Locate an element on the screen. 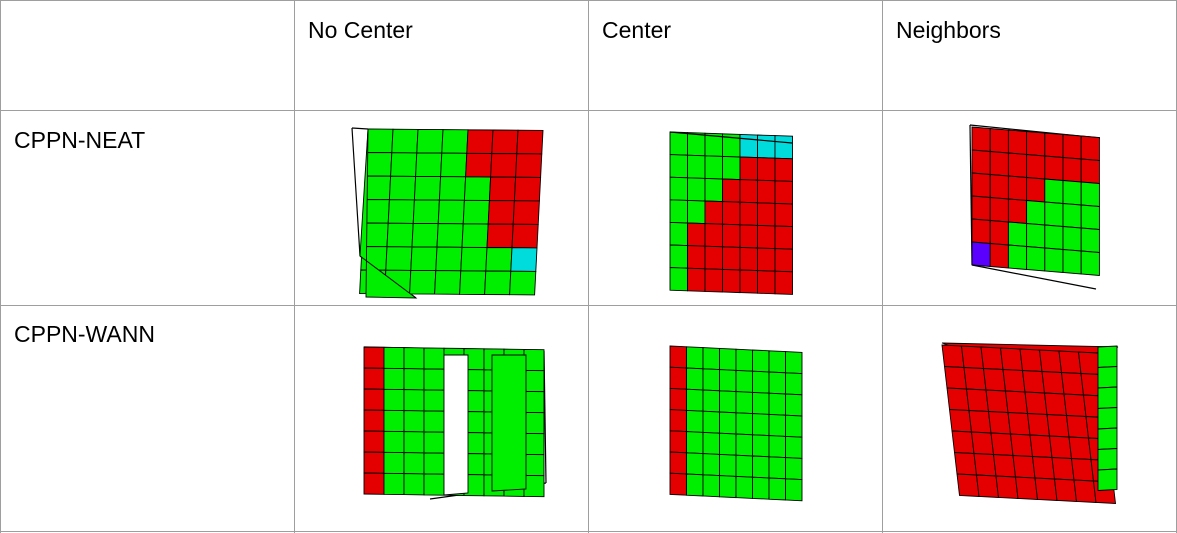 This screenshot has width=1177, height=533. voxel-render-wann-neighbors is located at coordinates (1030, 421).